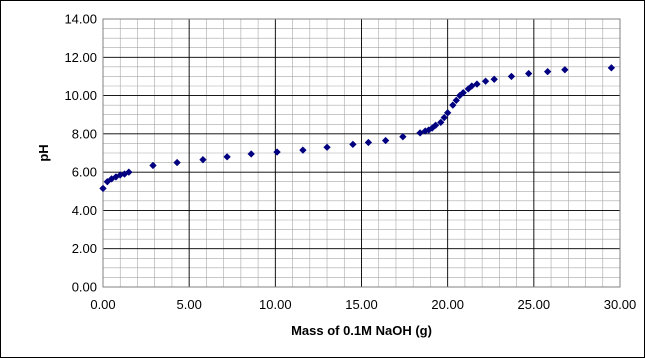 Image resolution: width=645 pixels, height=358 pixels. Describe the element at coordinates (189, 304) in the screenshot. I see `x-tick-label: 5.00` at that location.